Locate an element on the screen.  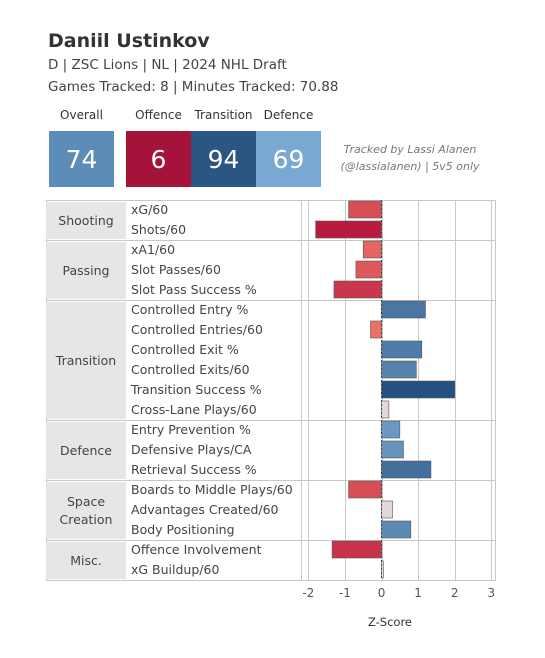
metric-divider is located at coordinates (301, 390).